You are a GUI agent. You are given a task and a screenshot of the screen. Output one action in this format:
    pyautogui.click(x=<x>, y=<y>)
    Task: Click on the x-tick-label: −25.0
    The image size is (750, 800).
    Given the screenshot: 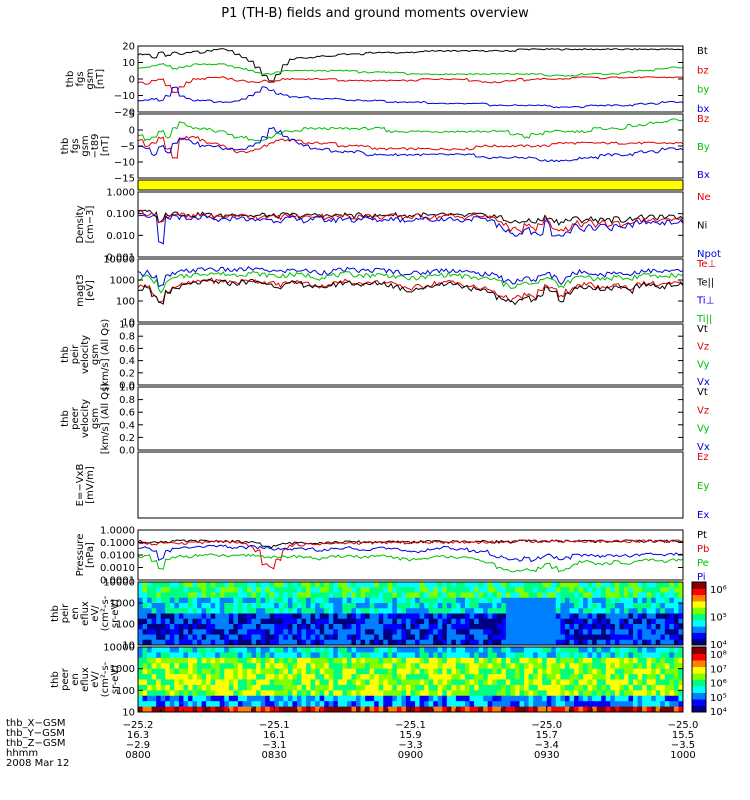 What is the action you would take?
    pyautogui.click(x=546, y=725)
    